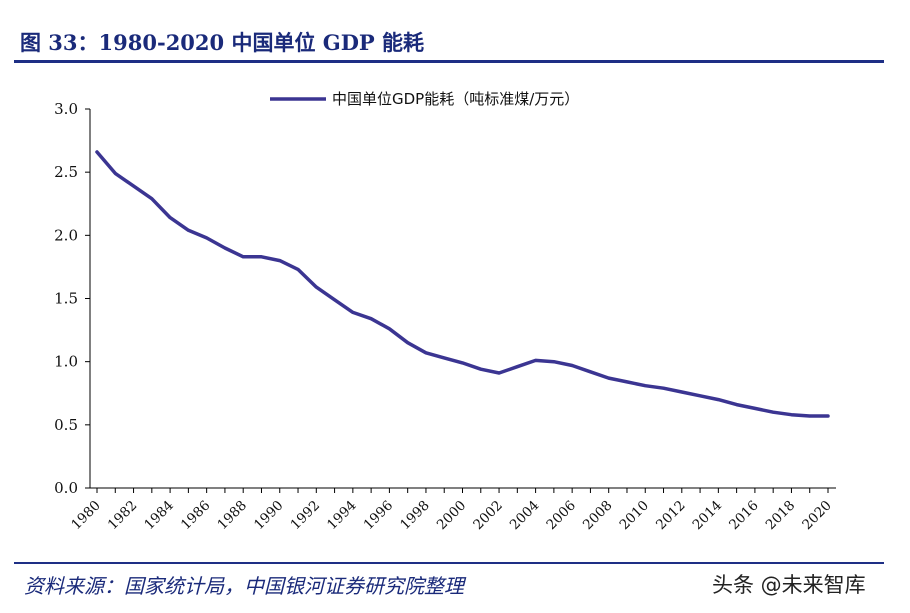 Image resolution: width=910 pixels, height=613 pixels. Describe the element at coordinates (196, 516) in the screenshot. I see `x-tick-label: 1986` at that location.